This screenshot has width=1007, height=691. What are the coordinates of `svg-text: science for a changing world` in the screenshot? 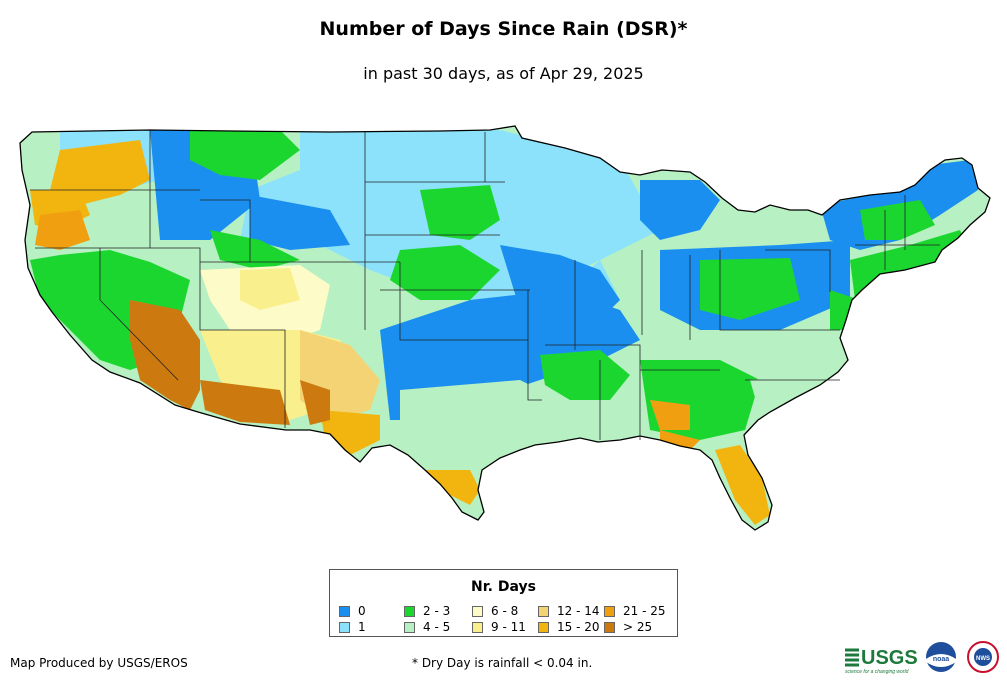 It's located at (877, 672).